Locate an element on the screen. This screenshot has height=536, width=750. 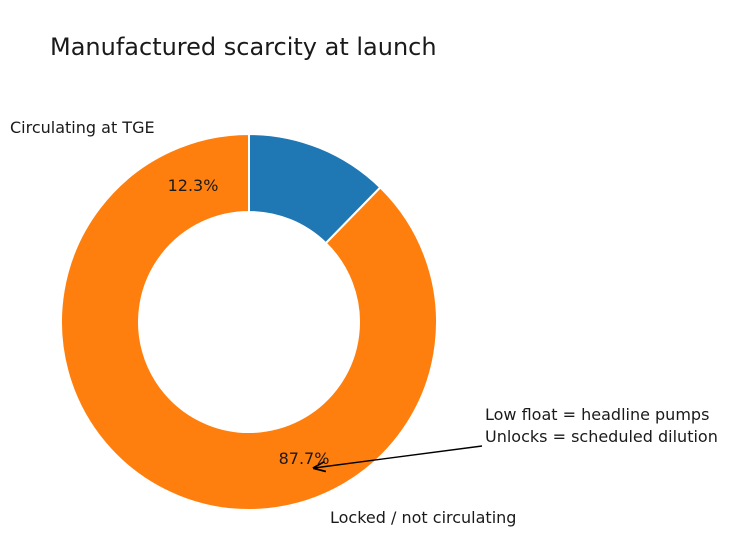
slice-pct-circulating: 12.3% is located at coordinates (193, 185).